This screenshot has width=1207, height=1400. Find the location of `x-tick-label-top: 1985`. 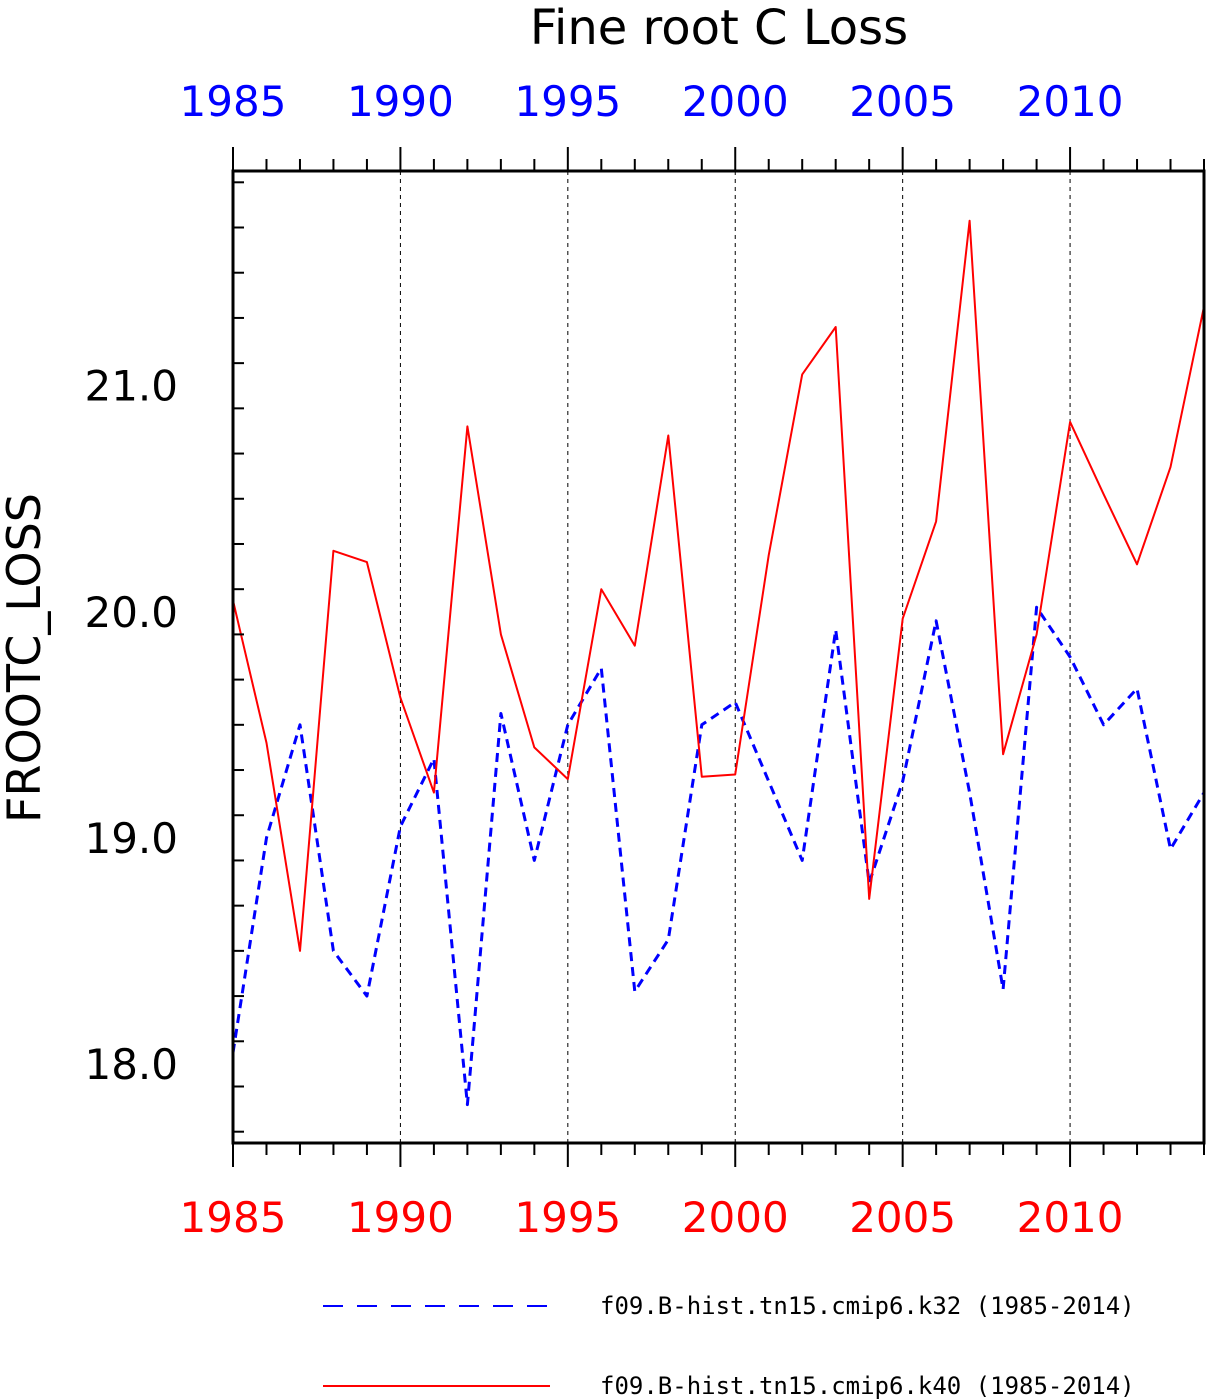

x-tick-label-top: 1985 is located at coordinates (233, 101).